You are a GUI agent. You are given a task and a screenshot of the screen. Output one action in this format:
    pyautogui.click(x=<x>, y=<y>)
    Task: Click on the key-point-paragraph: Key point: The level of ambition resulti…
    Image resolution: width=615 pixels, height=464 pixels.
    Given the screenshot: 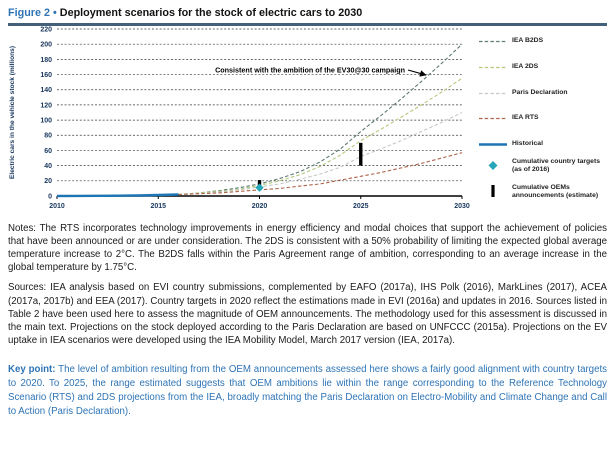 What is the action you would take?
    pyautogui.click(x=307, y=391)
    